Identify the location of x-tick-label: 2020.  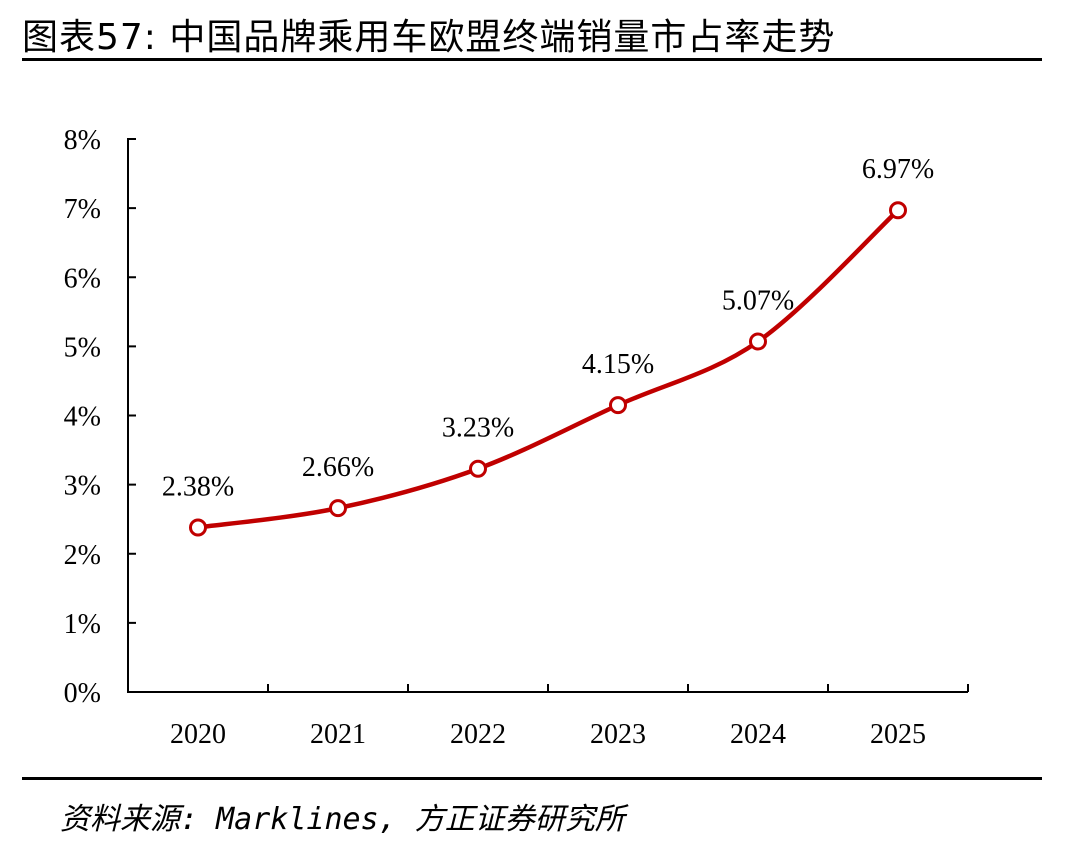
(198, 734).